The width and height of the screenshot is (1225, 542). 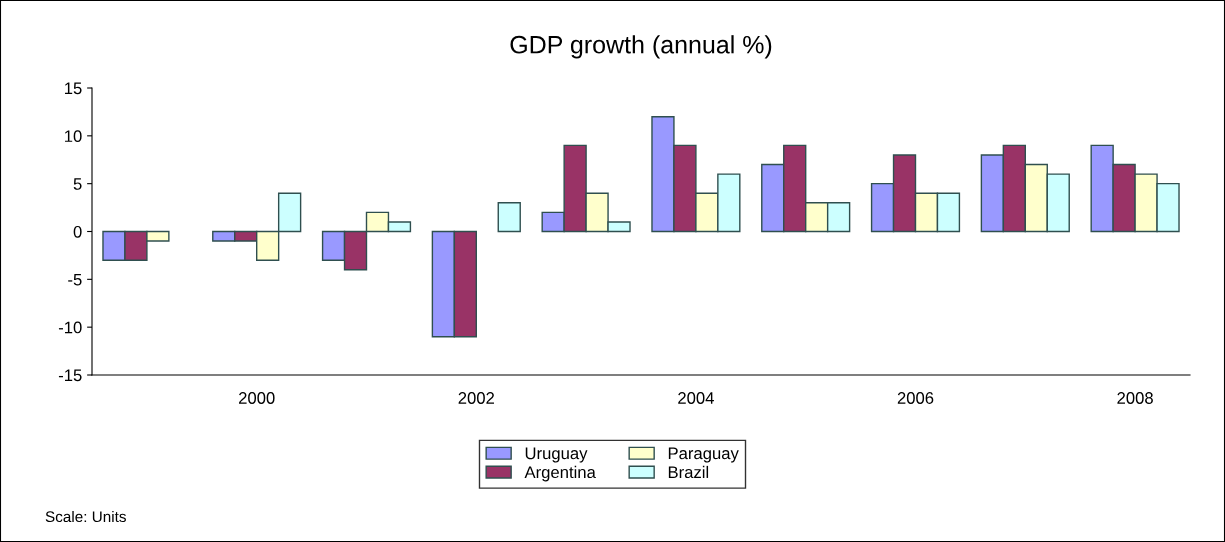 I want to click on x-tick-label: 2000, so click(x=257, y=398).